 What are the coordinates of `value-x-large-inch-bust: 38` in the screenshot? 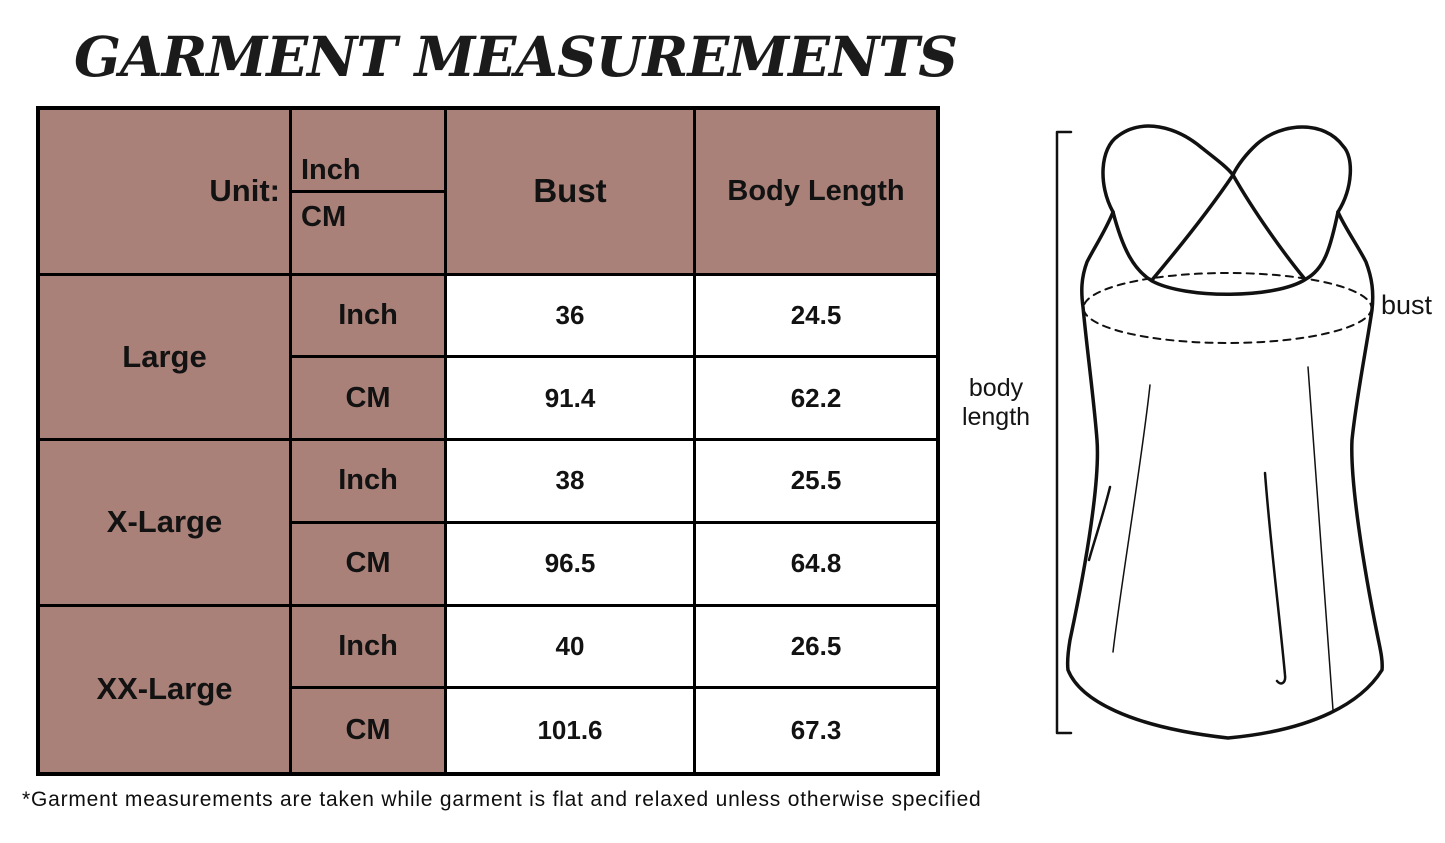 It's located at (571, 482).